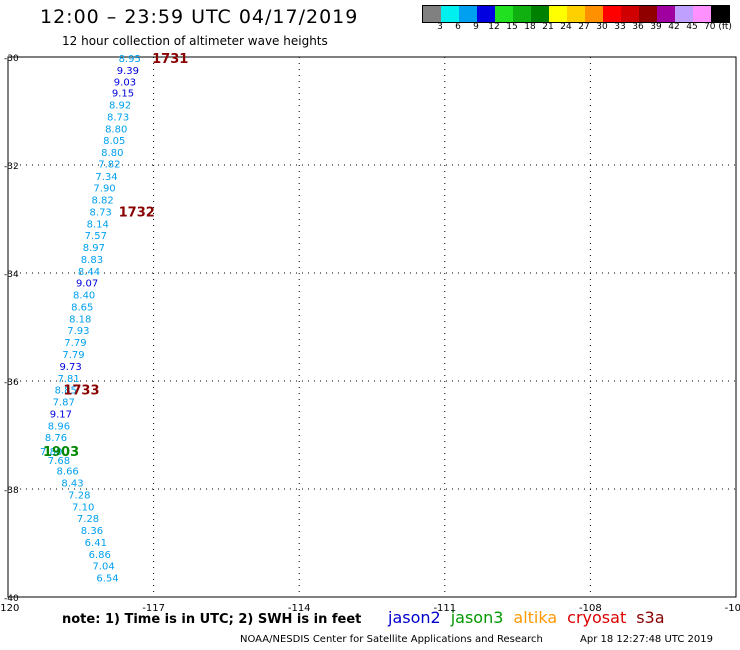  What do you see at coordinates (130, 59) in the screenshot?
I see `wave-height-label: 8.95` at bounding box center [130, 59].